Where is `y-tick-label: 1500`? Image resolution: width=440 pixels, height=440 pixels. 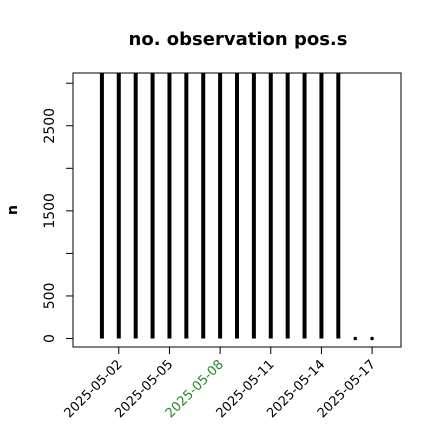
y-tick-label: 1500 is located at coordinates (50, 211).